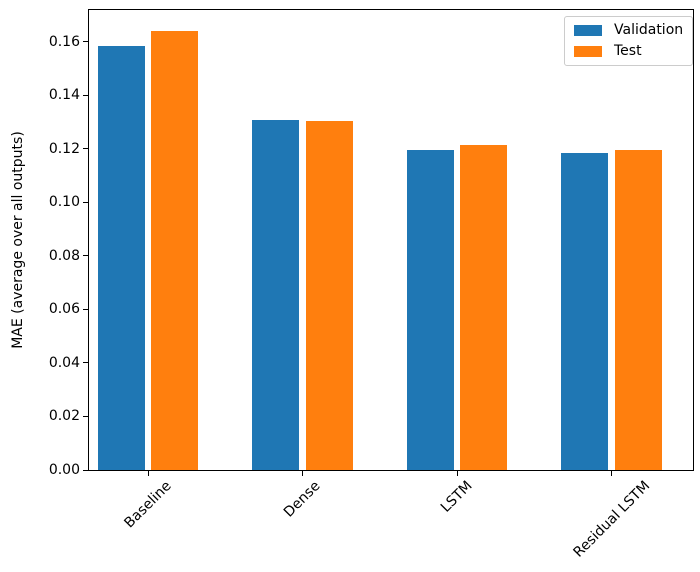  Describe the element at coordinates (611, 519) in the screenshot. I see `x-tick-label: Residual LSTM` at that location.